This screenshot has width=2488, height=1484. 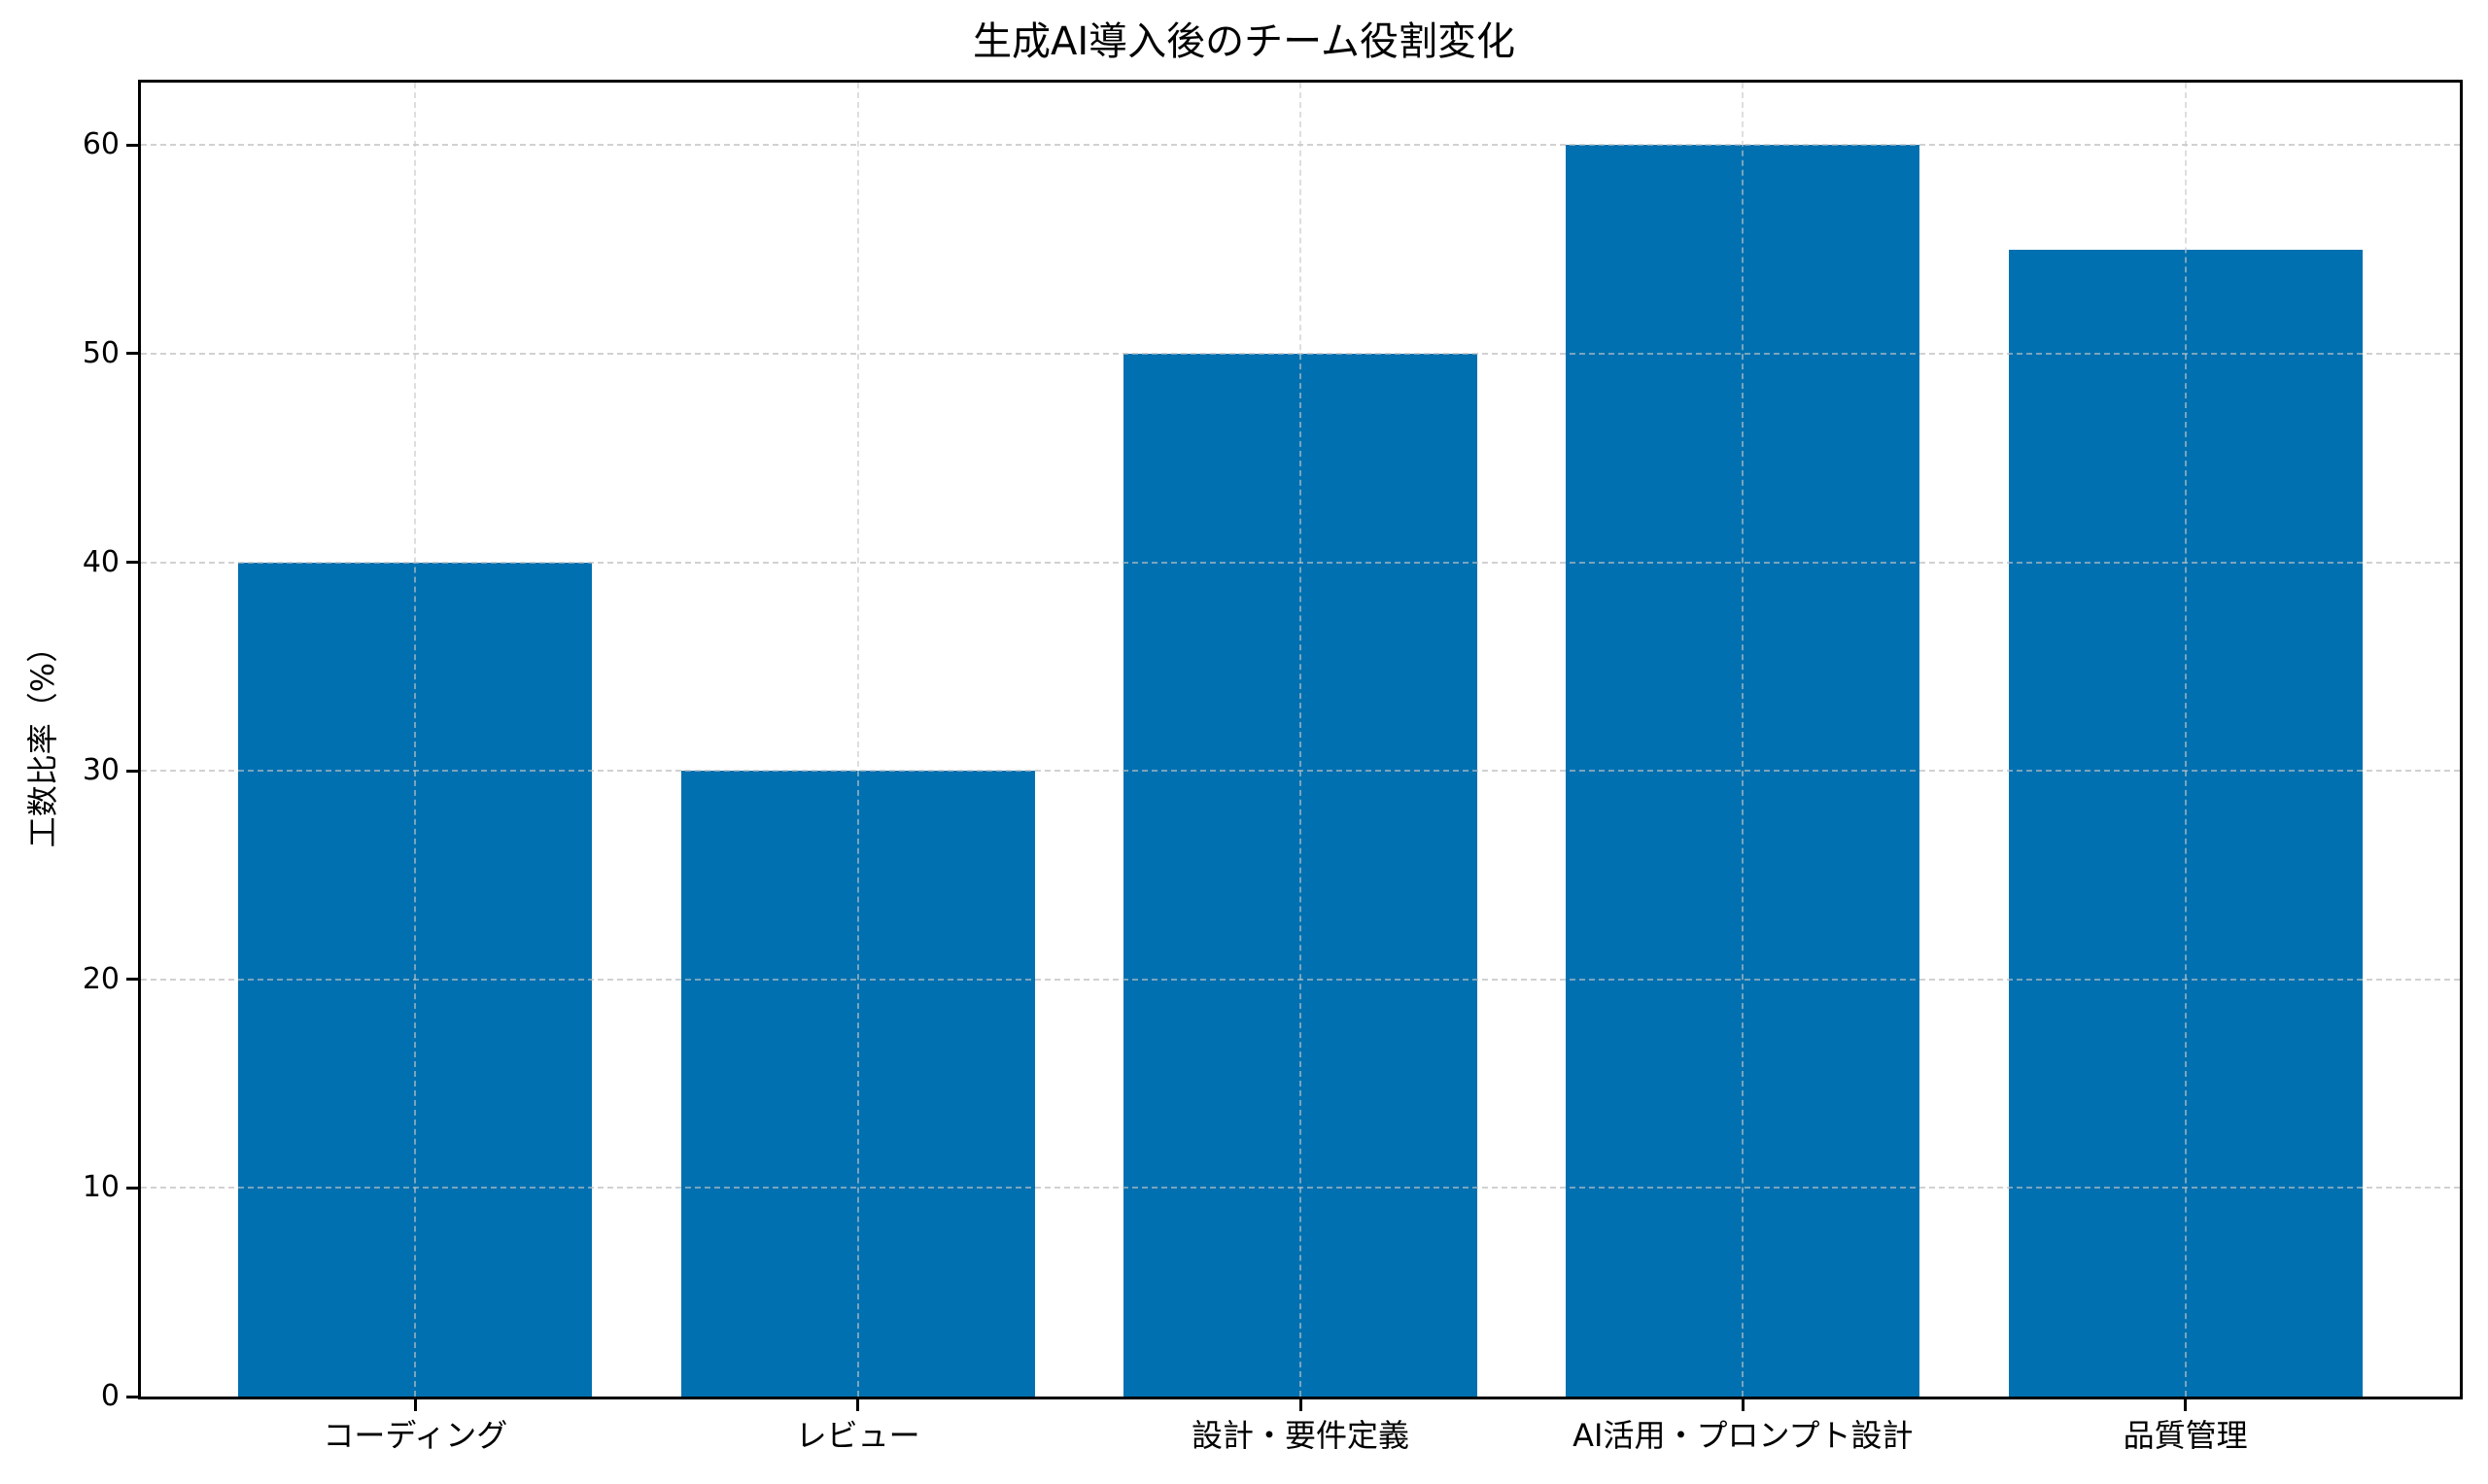 I want to click on y-tick-label: 60, so click(x=101, y=144).